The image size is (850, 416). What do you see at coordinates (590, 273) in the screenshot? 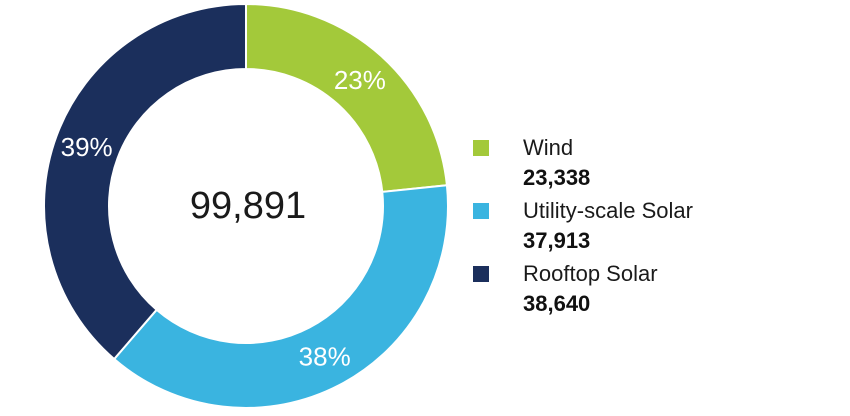
I see `legend-label-rooftop-solar: Rooftop Solar` at bounding box center [590, 273].